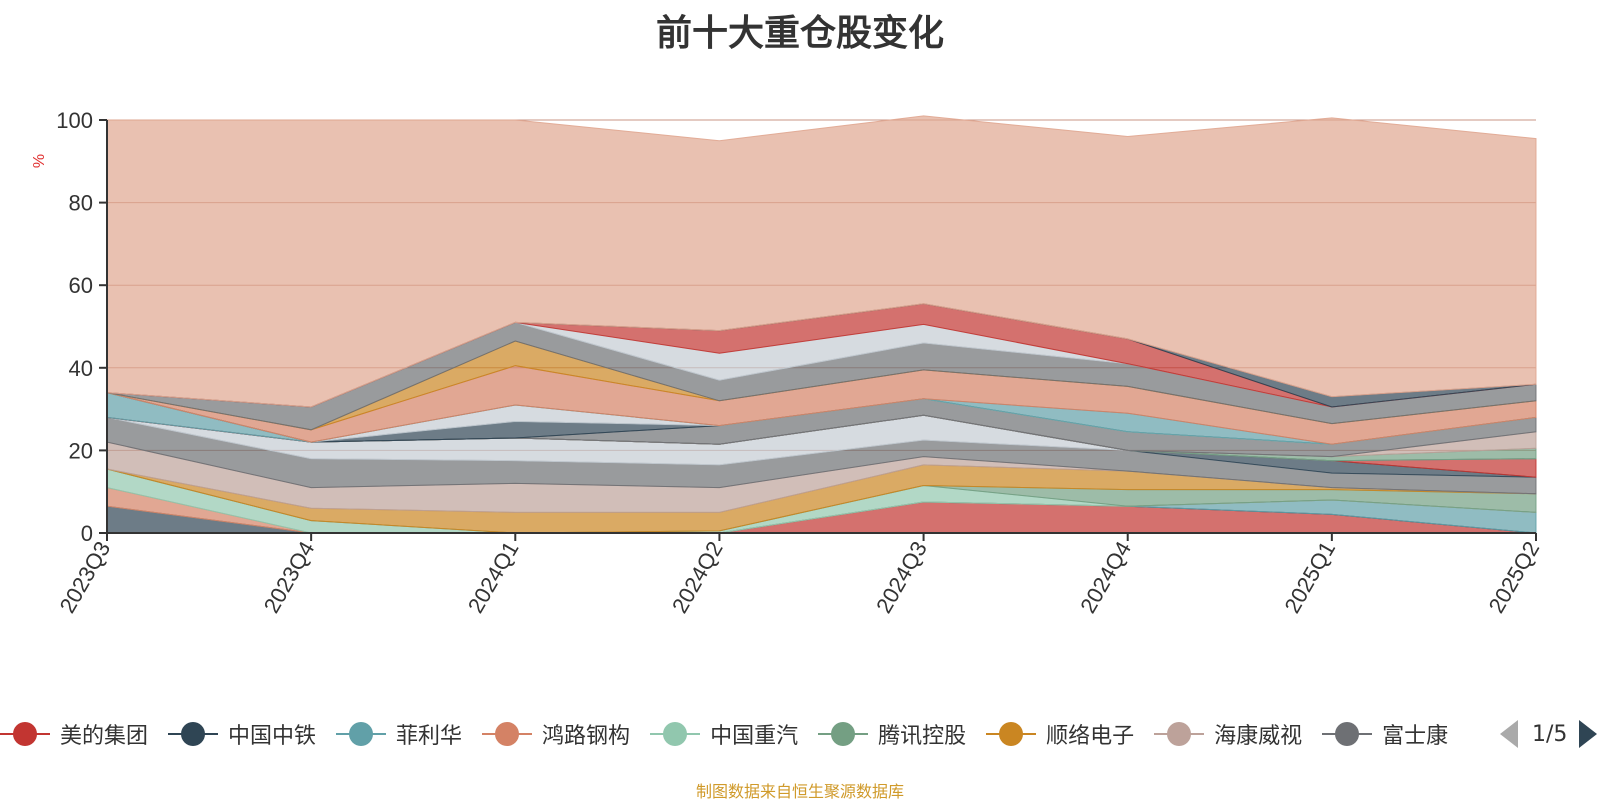 This screenshot has width=1600, height=802. What do you see at coordinates (81, 203) in the screenshot?
I see `y-tick-label: 80` at bounding box center [81, 203].